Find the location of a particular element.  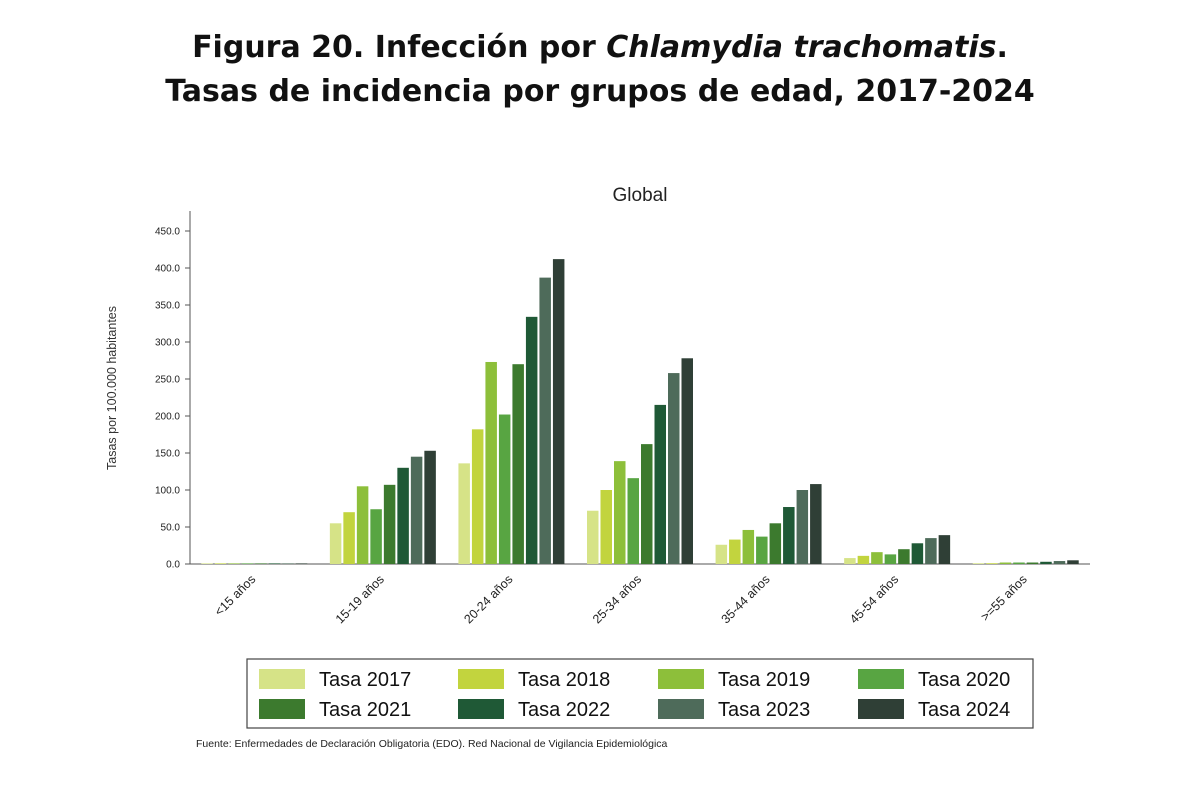

legend-label: Tasa 2018 is located at coordinates (564, 680).